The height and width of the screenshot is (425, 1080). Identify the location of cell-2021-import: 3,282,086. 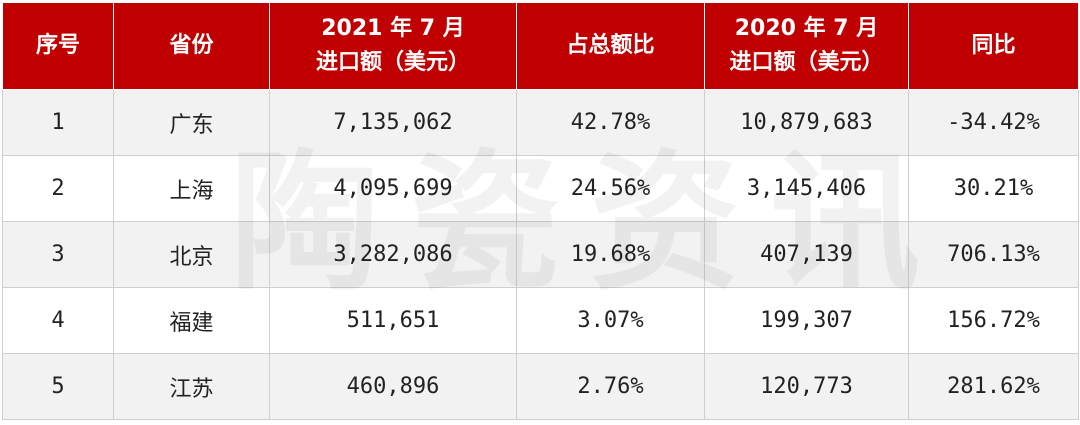
(393, 254).